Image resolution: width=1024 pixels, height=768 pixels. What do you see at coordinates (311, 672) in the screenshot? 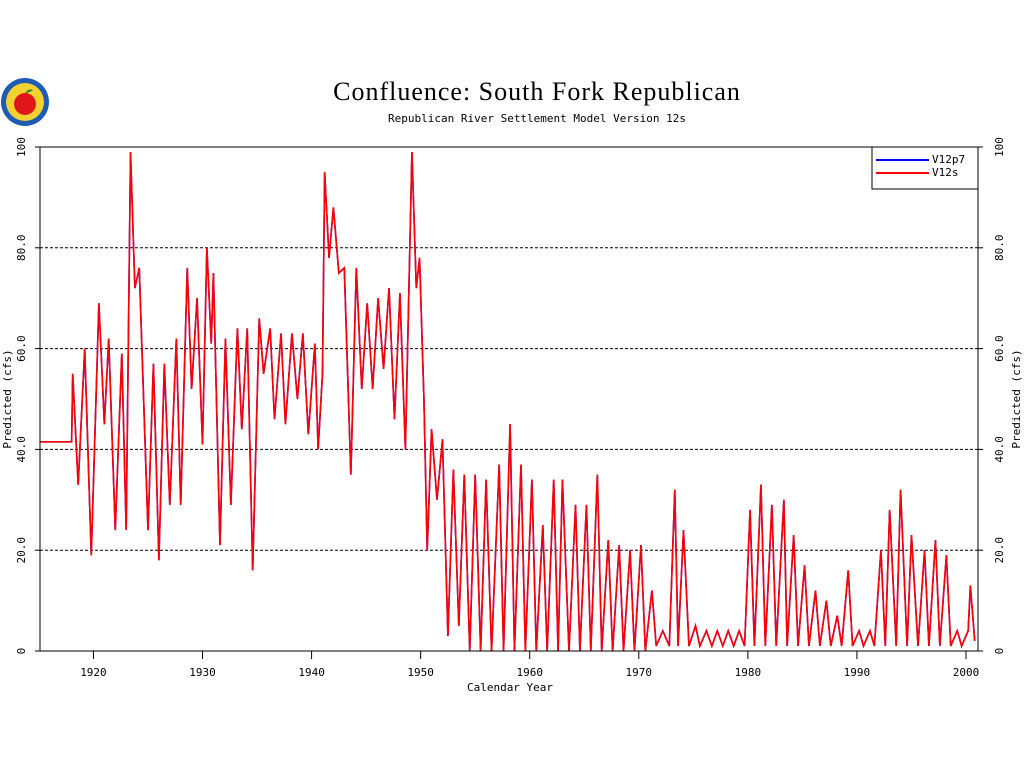
I see `x-tick-label: 1940` at bounding box center [311, 672].